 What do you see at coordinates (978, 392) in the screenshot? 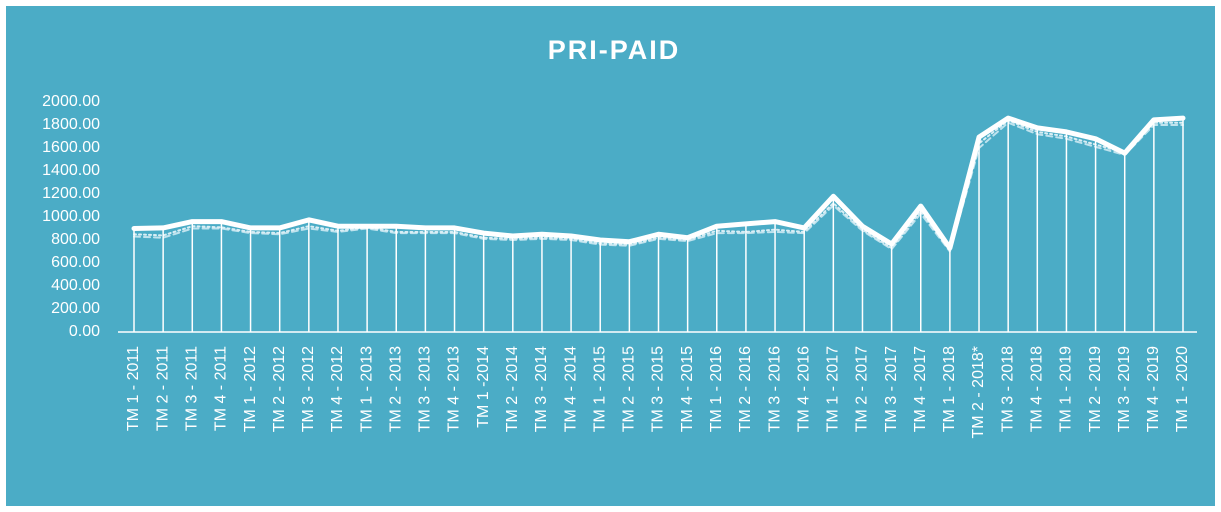
I see `x-tick-label: TM 2 - 2018*` at bounding box center [978, 392].